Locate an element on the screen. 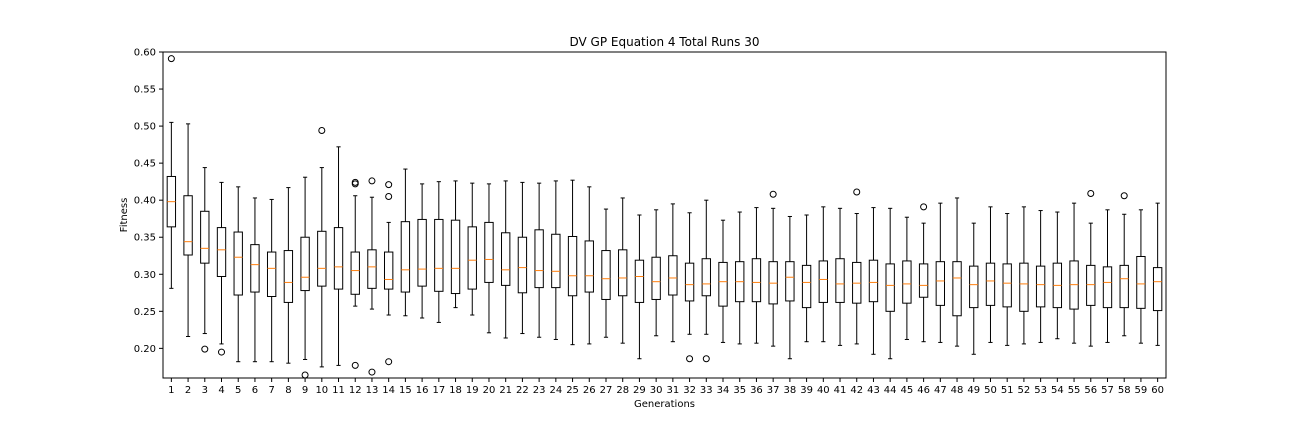 The width and height of the screenshot is (1296, 432). x-tick-label: 16 is located at coordinates (422, 390).